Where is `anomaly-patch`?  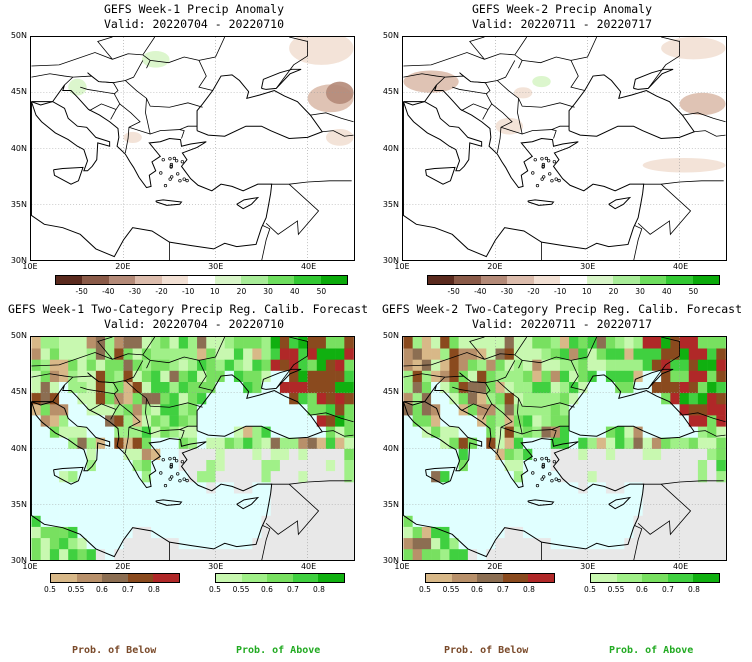
anomaly-patch is located at coordinates (702, 104).